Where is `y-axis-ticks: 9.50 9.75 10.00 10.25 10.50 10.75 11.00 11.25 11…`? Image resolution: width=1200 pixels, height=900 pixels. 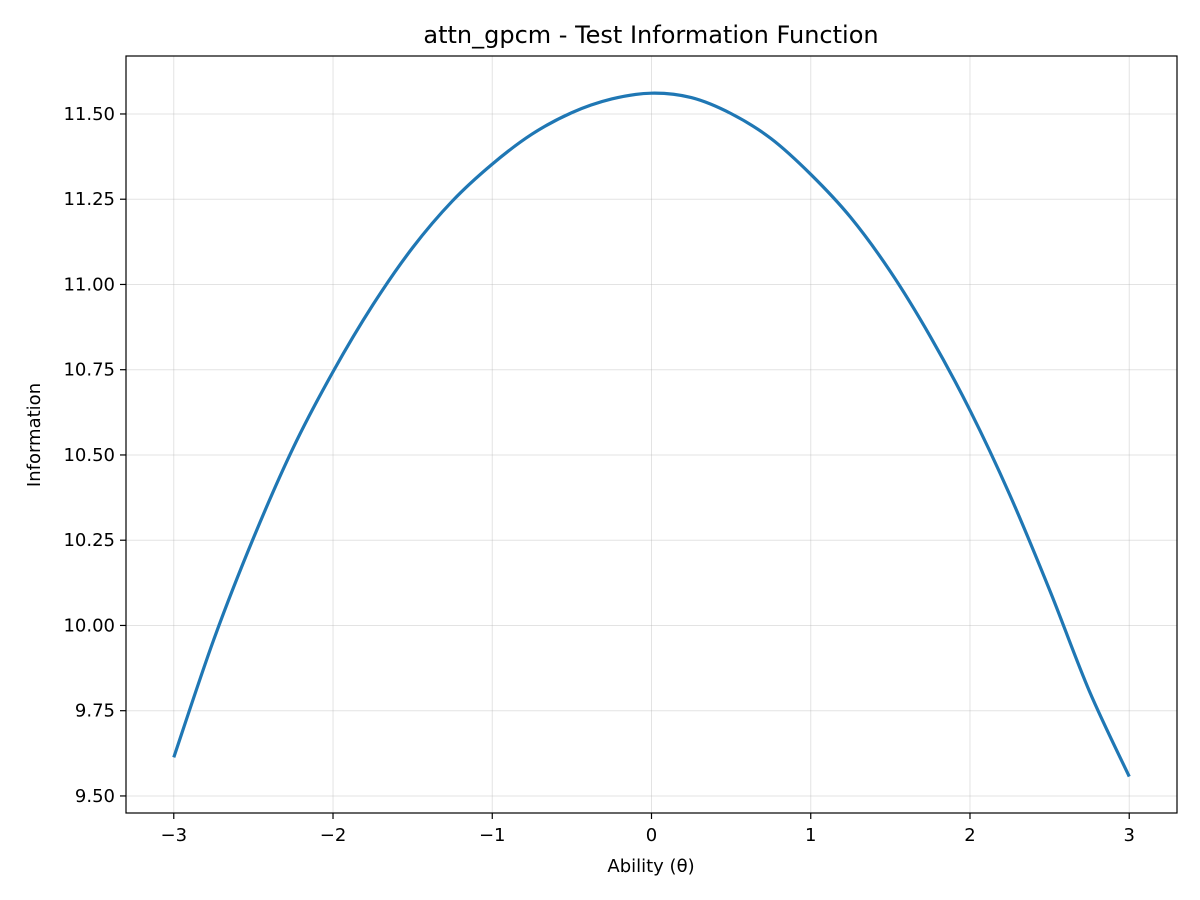
y-axis-ticks: 9.50 9.75 10.00 10.25 10.50 10.75 11.00 11.25 11… is located at coordinates (94, 455).